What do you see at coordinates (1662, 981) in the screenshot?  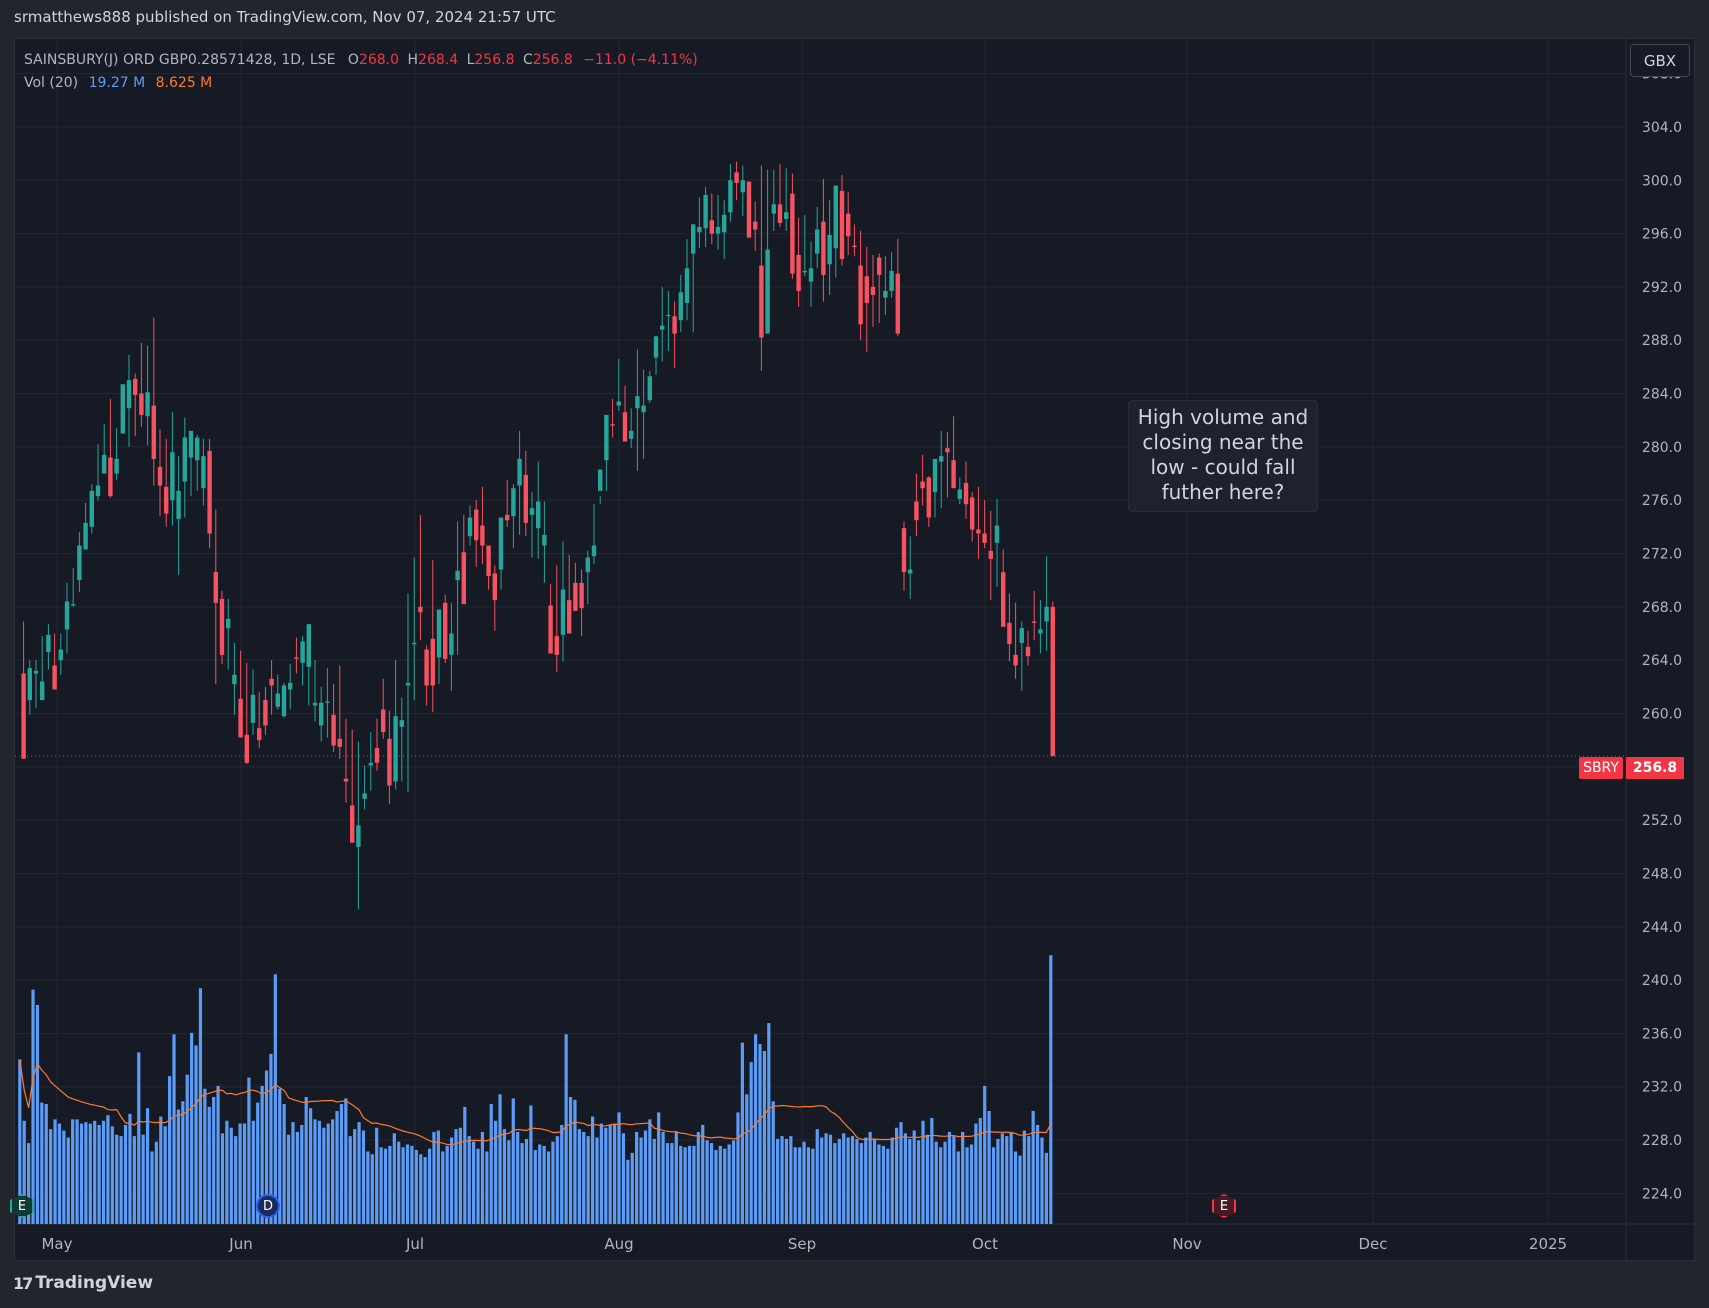 I see `price-tick-label: 240.0` at bounding box center [1662, 981].